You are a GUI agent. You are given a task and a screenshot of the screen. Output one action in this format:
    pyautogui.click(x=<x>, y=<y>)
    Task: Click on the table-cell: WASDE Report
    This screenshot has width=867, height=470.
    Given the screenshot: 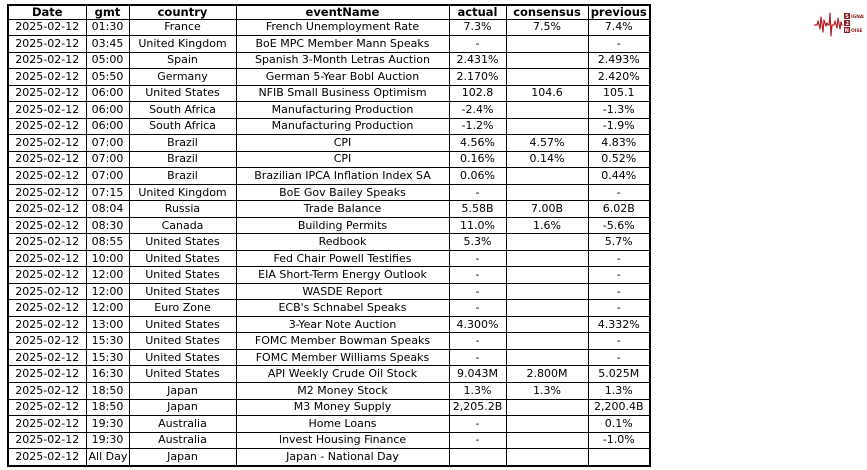 What is the action you would take?
    pyautogui.click(x=342, y=291)
    